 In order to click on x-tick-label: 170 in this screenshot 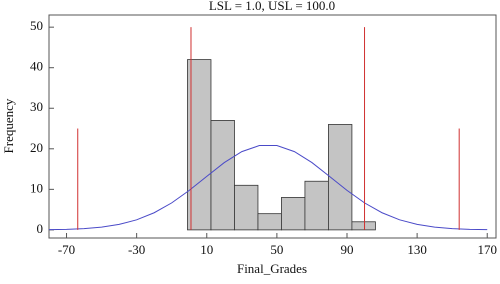, I will do `click(487, 249)`.